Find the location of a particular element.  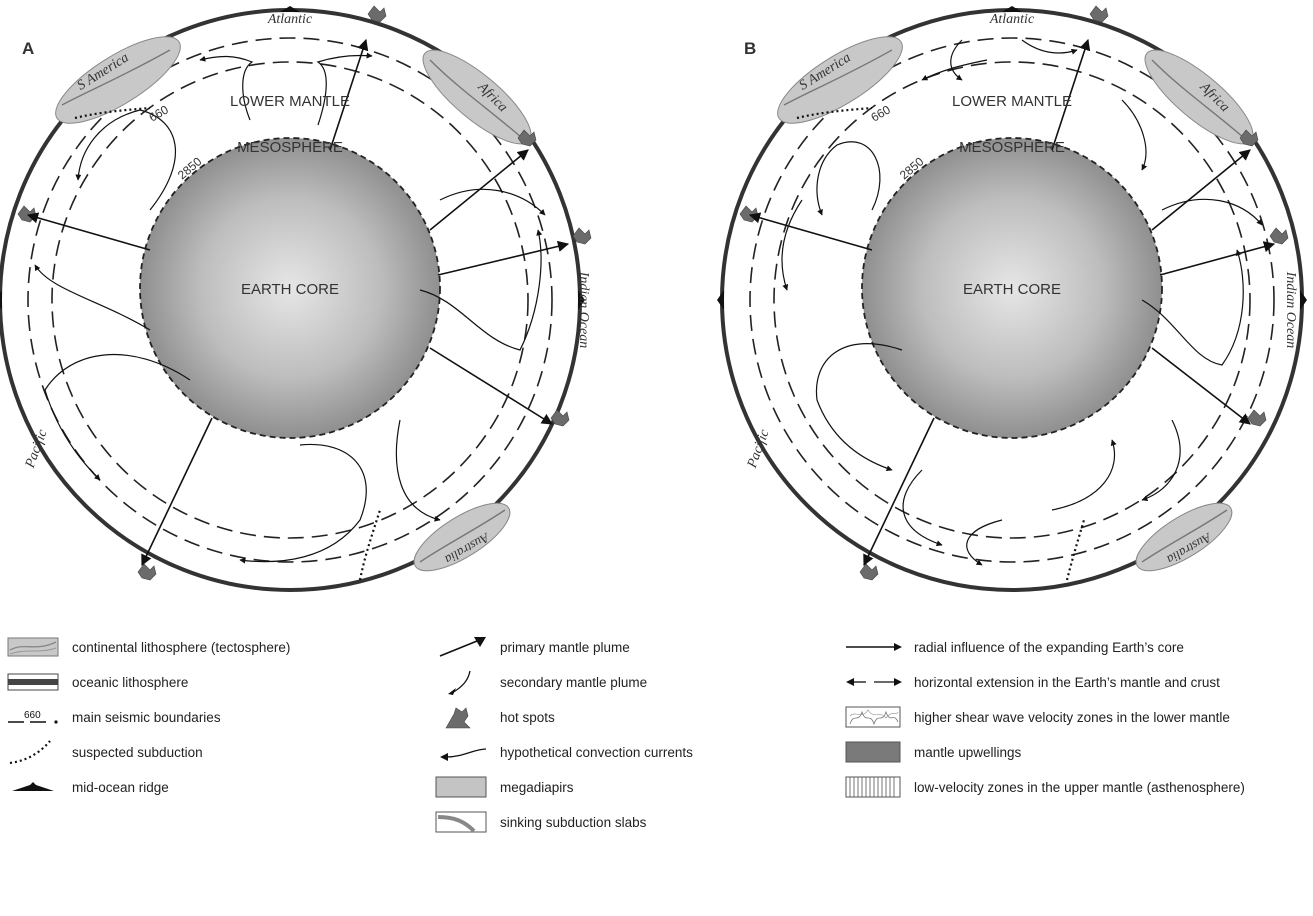

legend-label: sinking subduction slabs is located at coordinates (573, 822).